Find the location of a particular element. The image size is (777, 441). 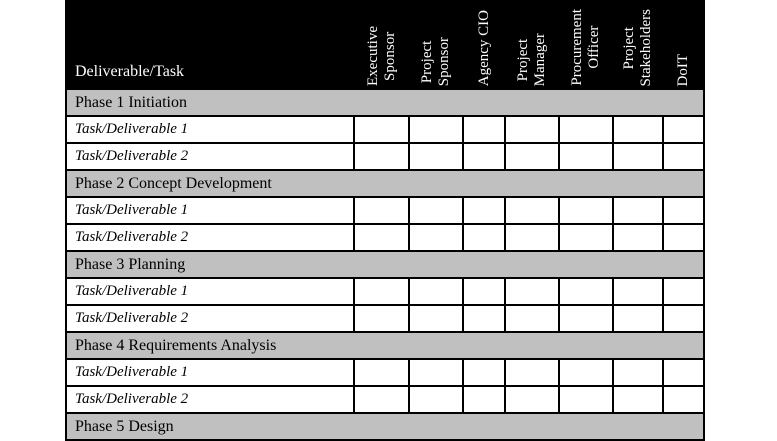

phase-row-label: Phase 3 Planning is located at coordinates (385, 264).